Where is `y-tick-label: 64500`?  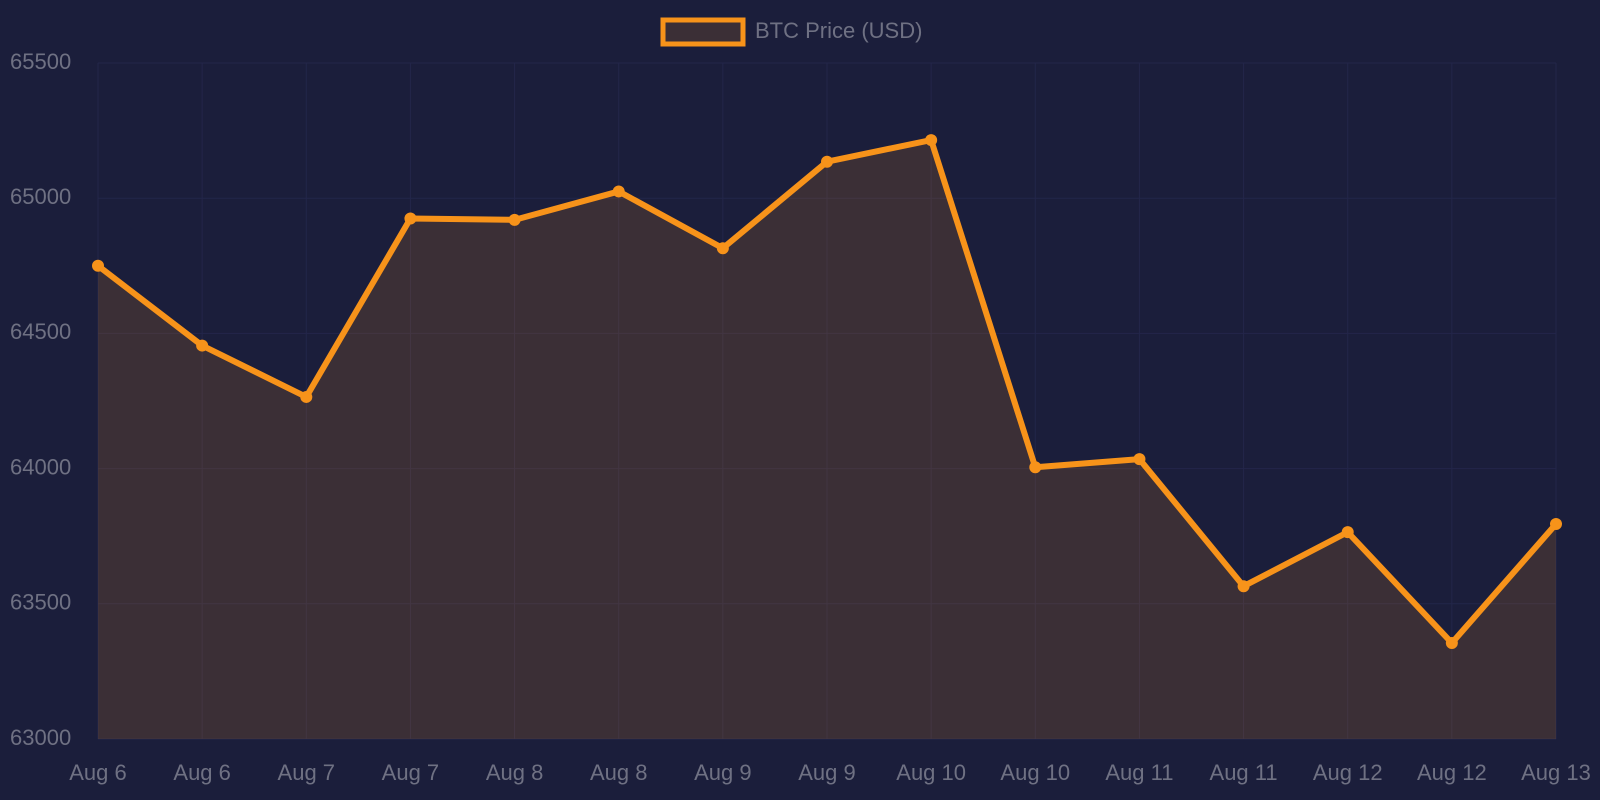 y-tick-label: 64500 is located at coordinates (40, 331).